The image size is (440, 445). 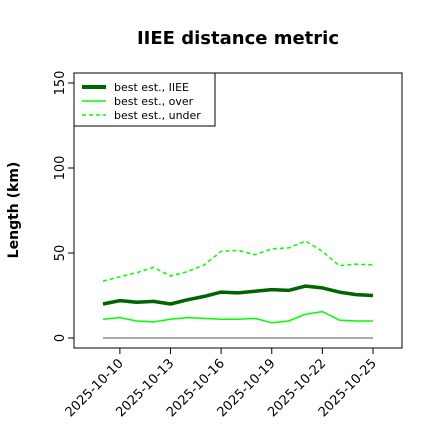 I want to click on y-tick-label: 100, so click(x=60, y=168).